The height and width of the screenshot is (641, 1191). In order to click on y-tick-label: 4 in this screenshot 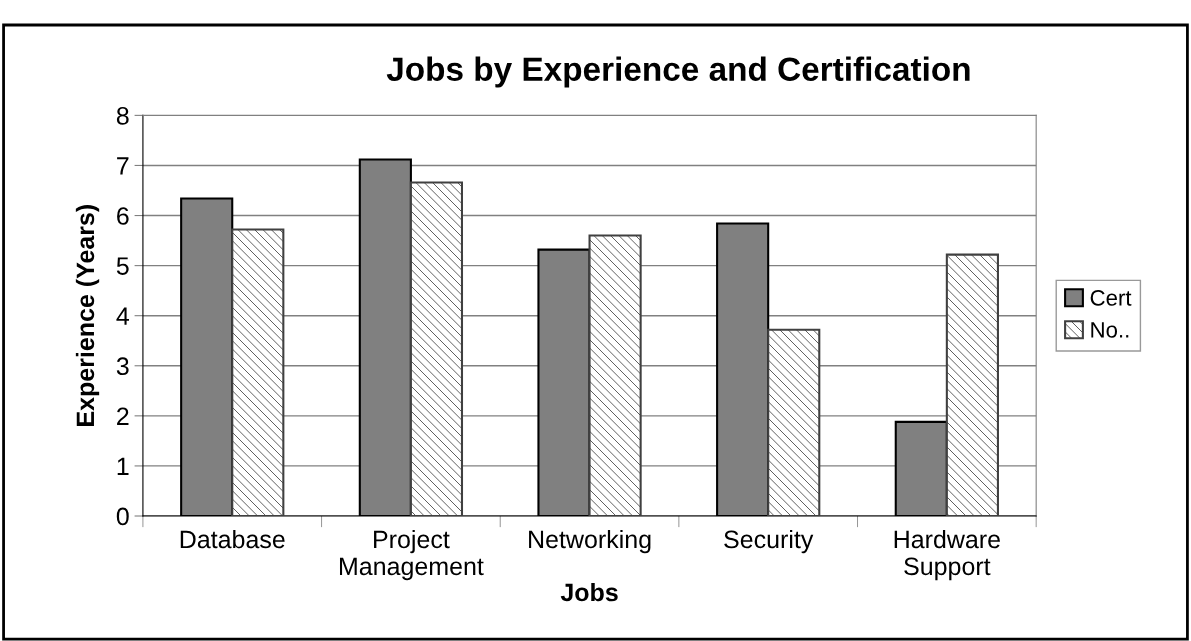, I will do `click(122, 316)`.